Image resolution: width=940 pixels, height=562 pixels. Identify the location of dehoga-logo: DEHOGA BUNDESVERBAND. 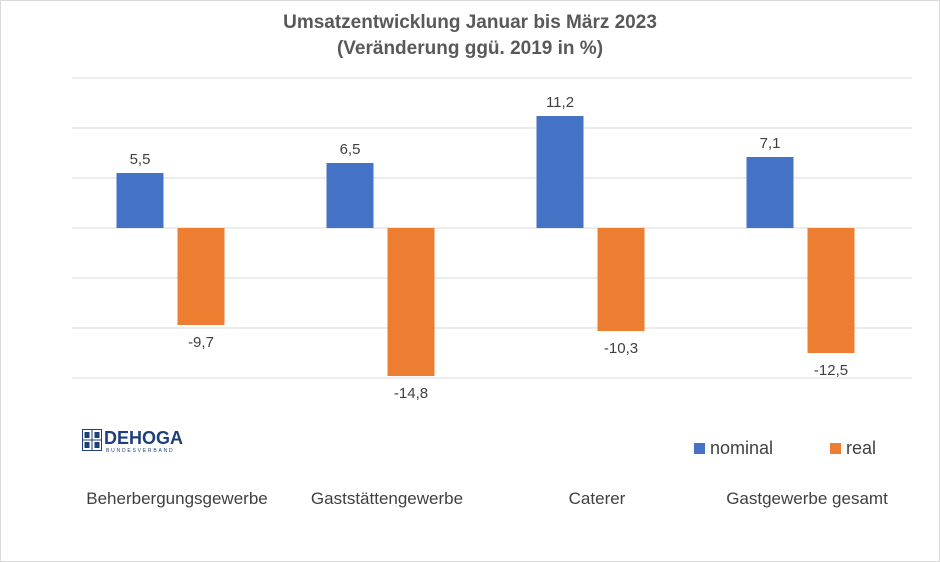
(142, 442).